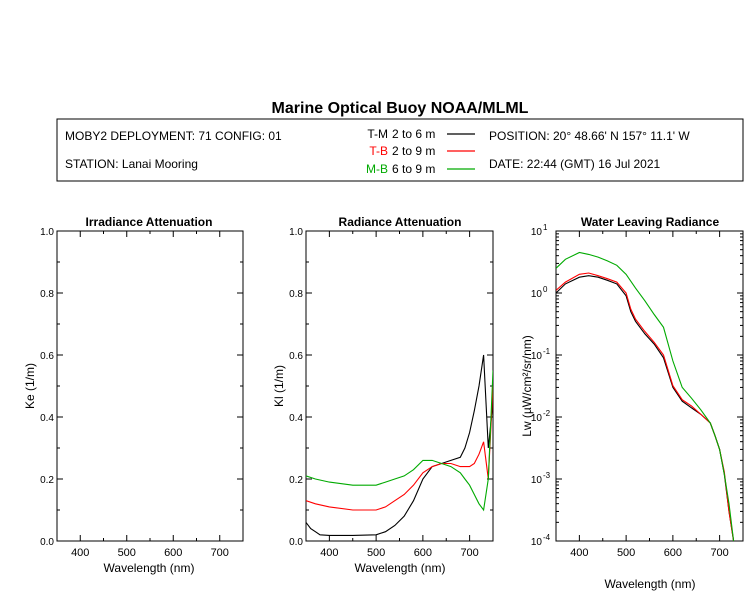  Describe the element at coordinates (547, 475) in the screenshot. I see `y-tick-exponent: -3` at that location.